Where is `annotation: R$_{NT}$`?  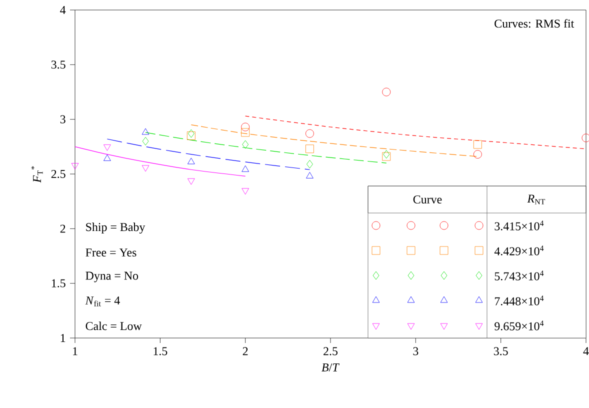
annotation: R$_{NT}$ is located at coordinates (536, 199).